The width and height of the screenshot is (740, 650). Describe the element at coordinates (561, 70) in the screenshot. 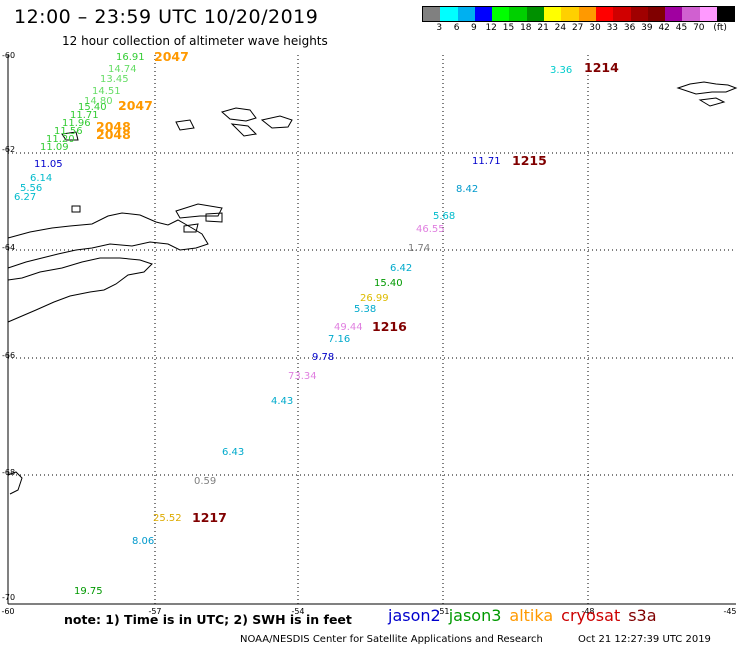

I see `wave-height-value: 3.36` at that location.